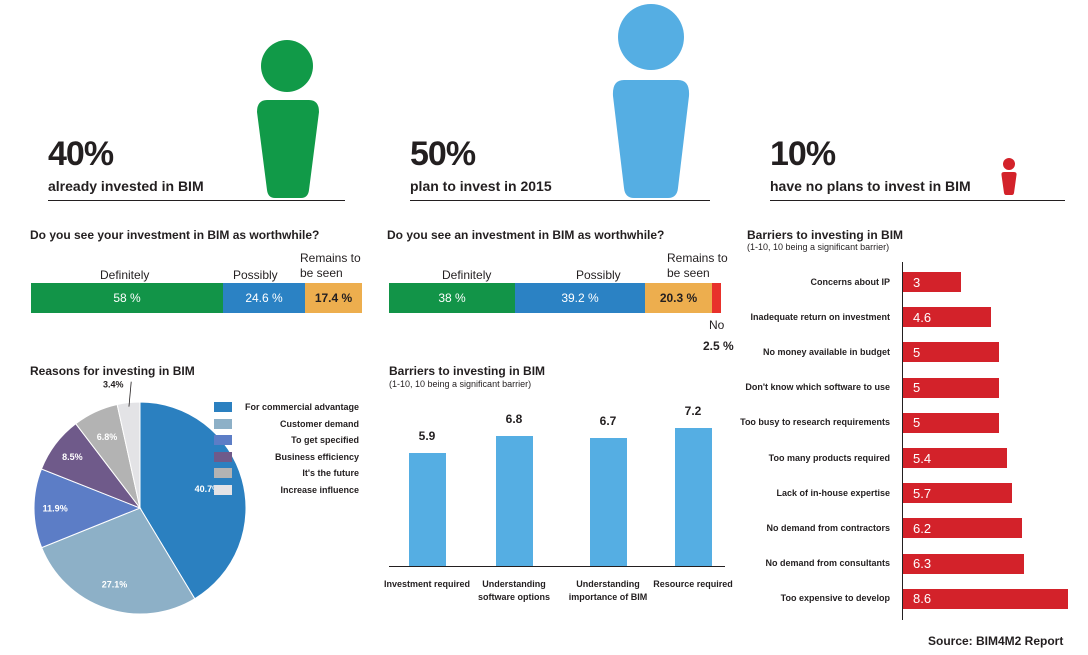 The height and width of the screenshot is (655, 1088). I want to click on q2-label-no: No, so click(717, 325).